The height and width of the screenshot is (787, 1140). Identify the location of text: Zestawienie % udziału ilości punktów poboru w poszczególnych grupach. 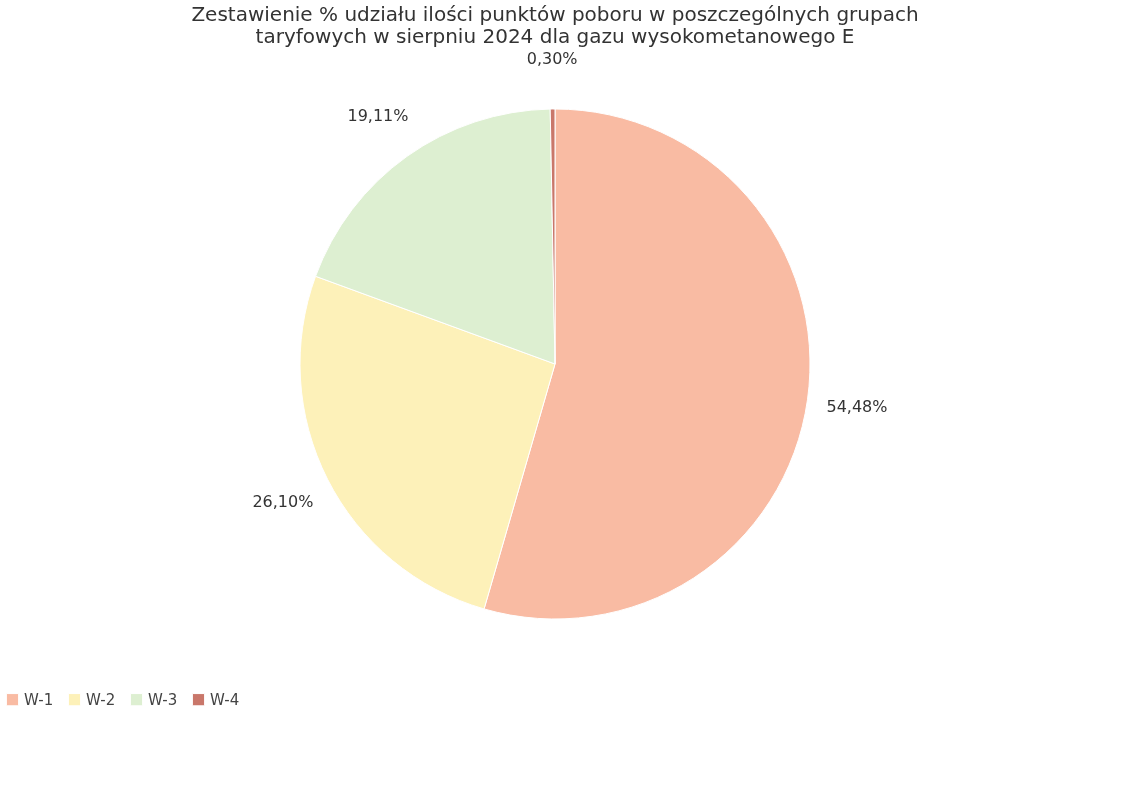
(555, 14).